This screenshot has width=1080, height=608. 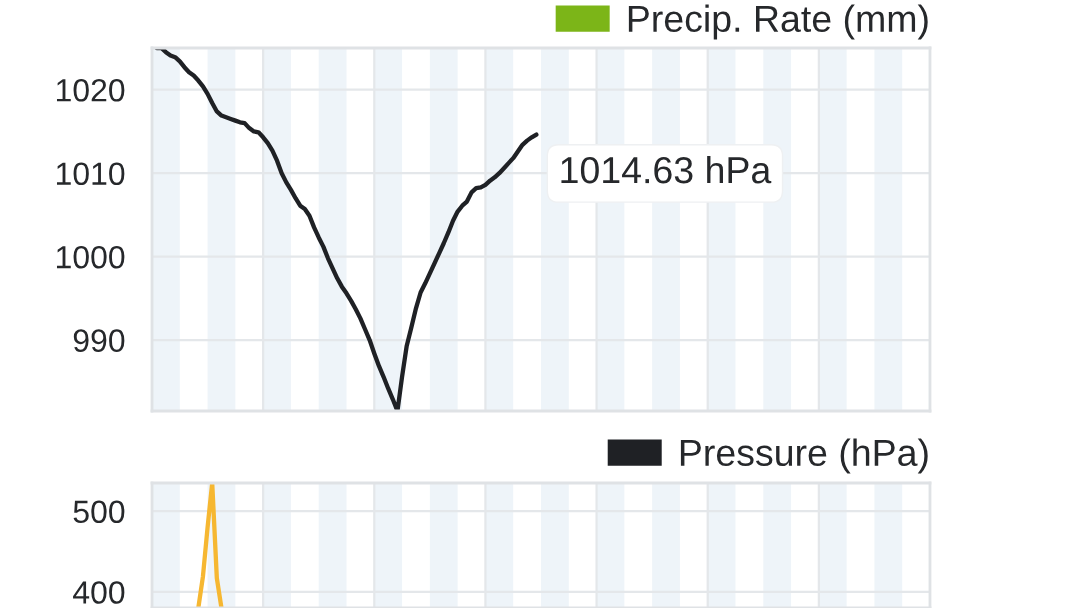 What do you see at coordinates (90, 257) in the screenshot?
I see `y-tick-label: 1000` at bounding box center [90, 257].